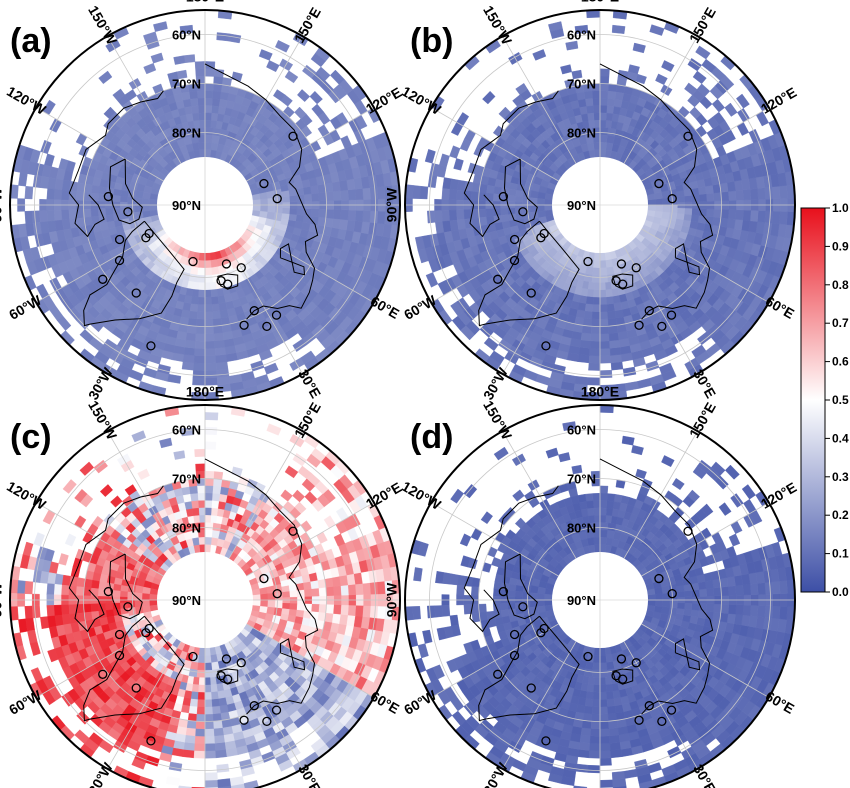  I want to click on coastline, so click(116, 164).